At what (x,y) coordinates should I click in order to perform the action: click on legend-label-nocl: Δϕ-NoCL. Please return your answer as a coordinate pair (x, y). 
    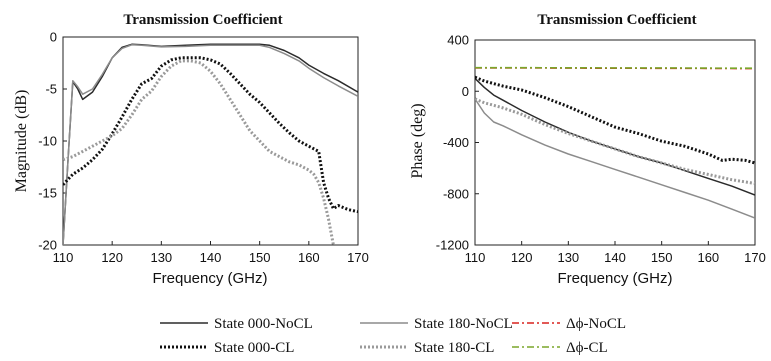
    Looking at the image, I should click on (596, 324).